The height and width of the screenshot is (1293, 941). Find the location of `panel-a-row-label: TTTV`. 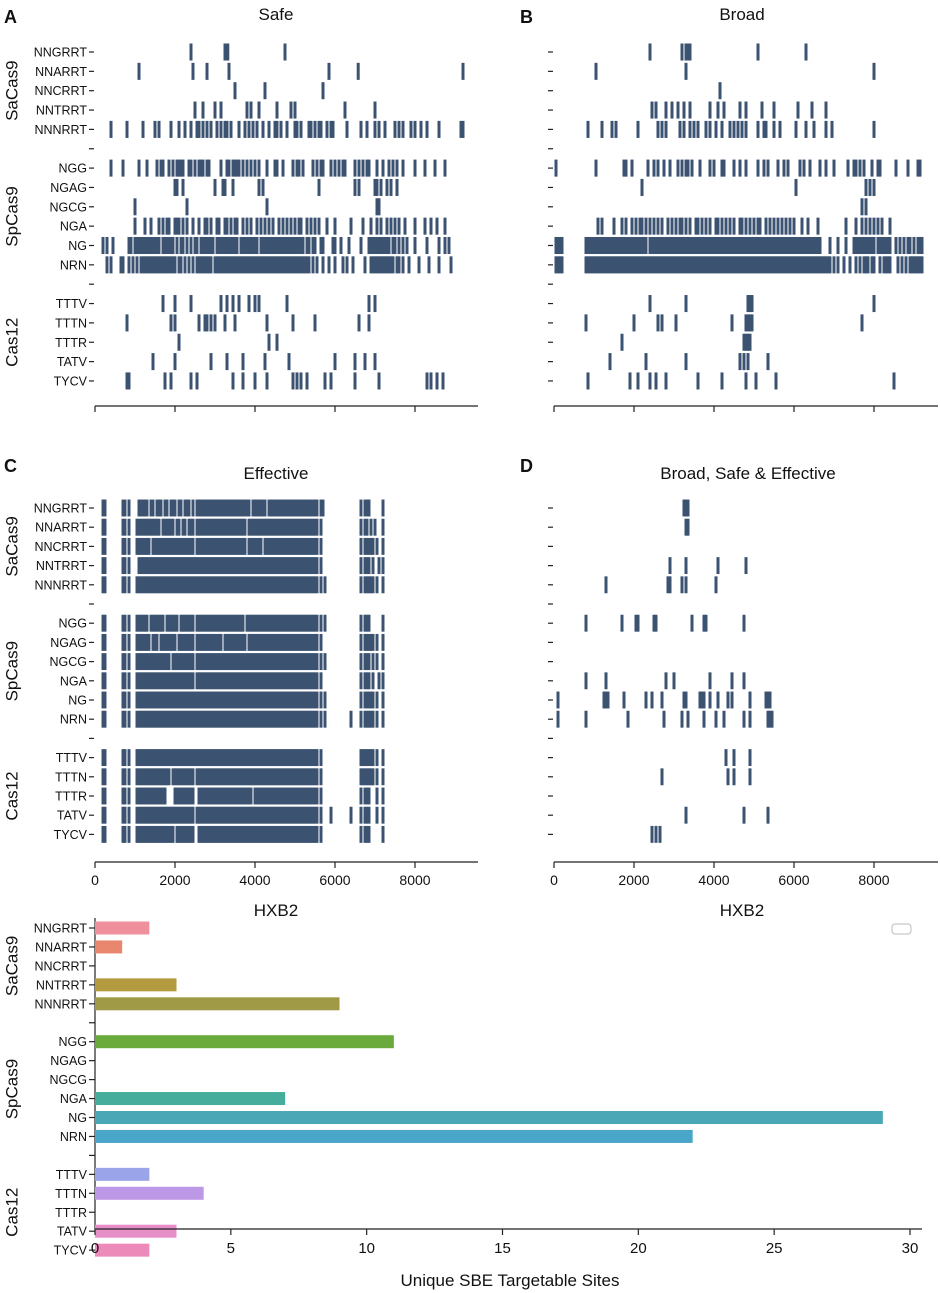

panel-a-row-label: TTTV is located at coordinates (72, 304).